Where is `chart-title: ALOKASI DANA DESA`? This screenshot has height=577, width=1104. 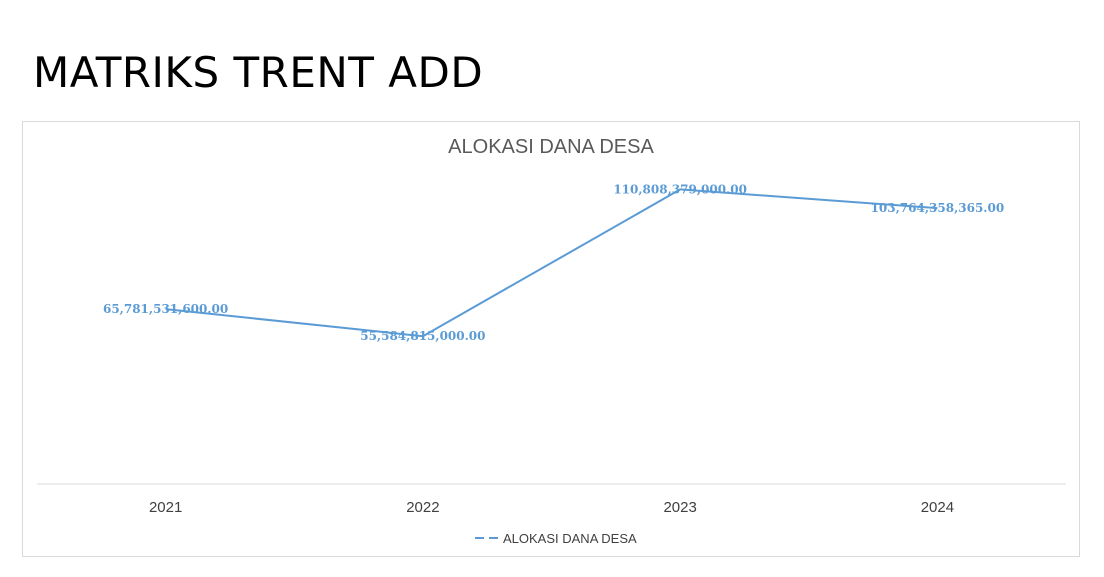 chart-title: ALOKASI DANA DESA is located at coordinates (551, 147).